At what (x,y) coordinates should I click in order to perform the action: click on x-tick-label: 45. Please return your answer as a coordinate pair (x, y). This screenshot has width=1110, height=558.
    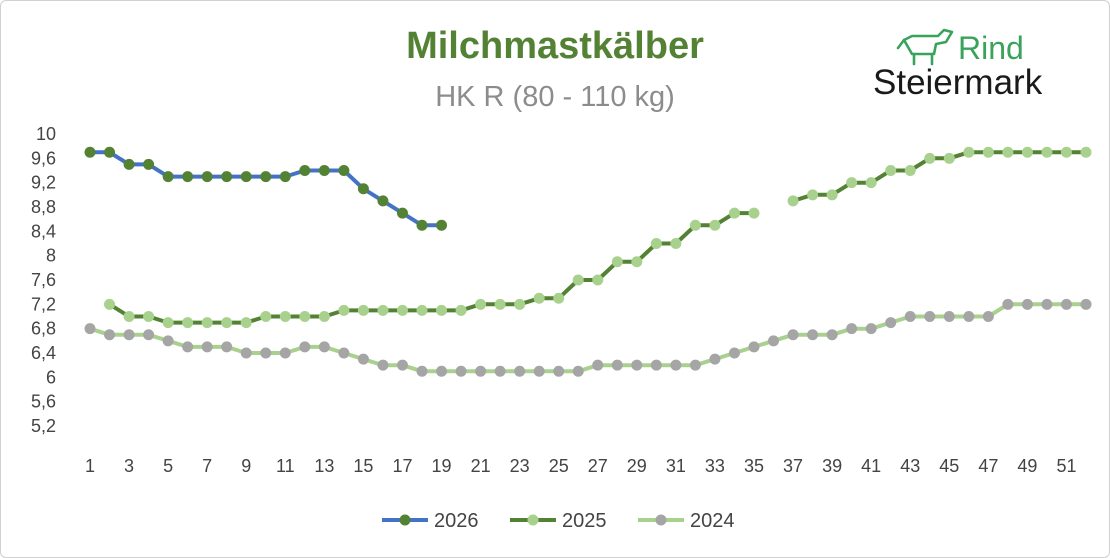
    Looking at the image, I should click on (949, 466).